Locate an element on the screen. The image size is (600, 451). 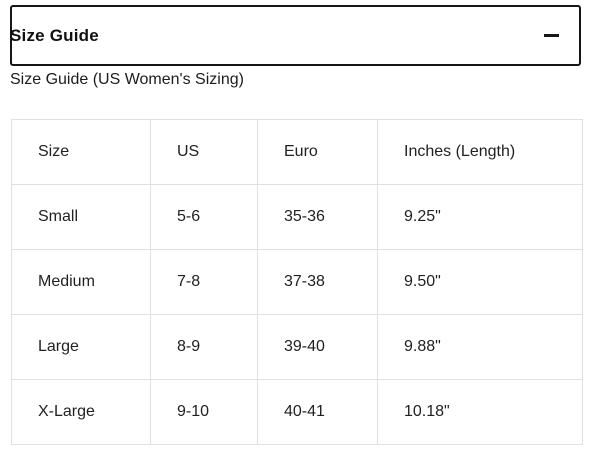
cell-inches: 9.88" is located at coordinates (480, 347).